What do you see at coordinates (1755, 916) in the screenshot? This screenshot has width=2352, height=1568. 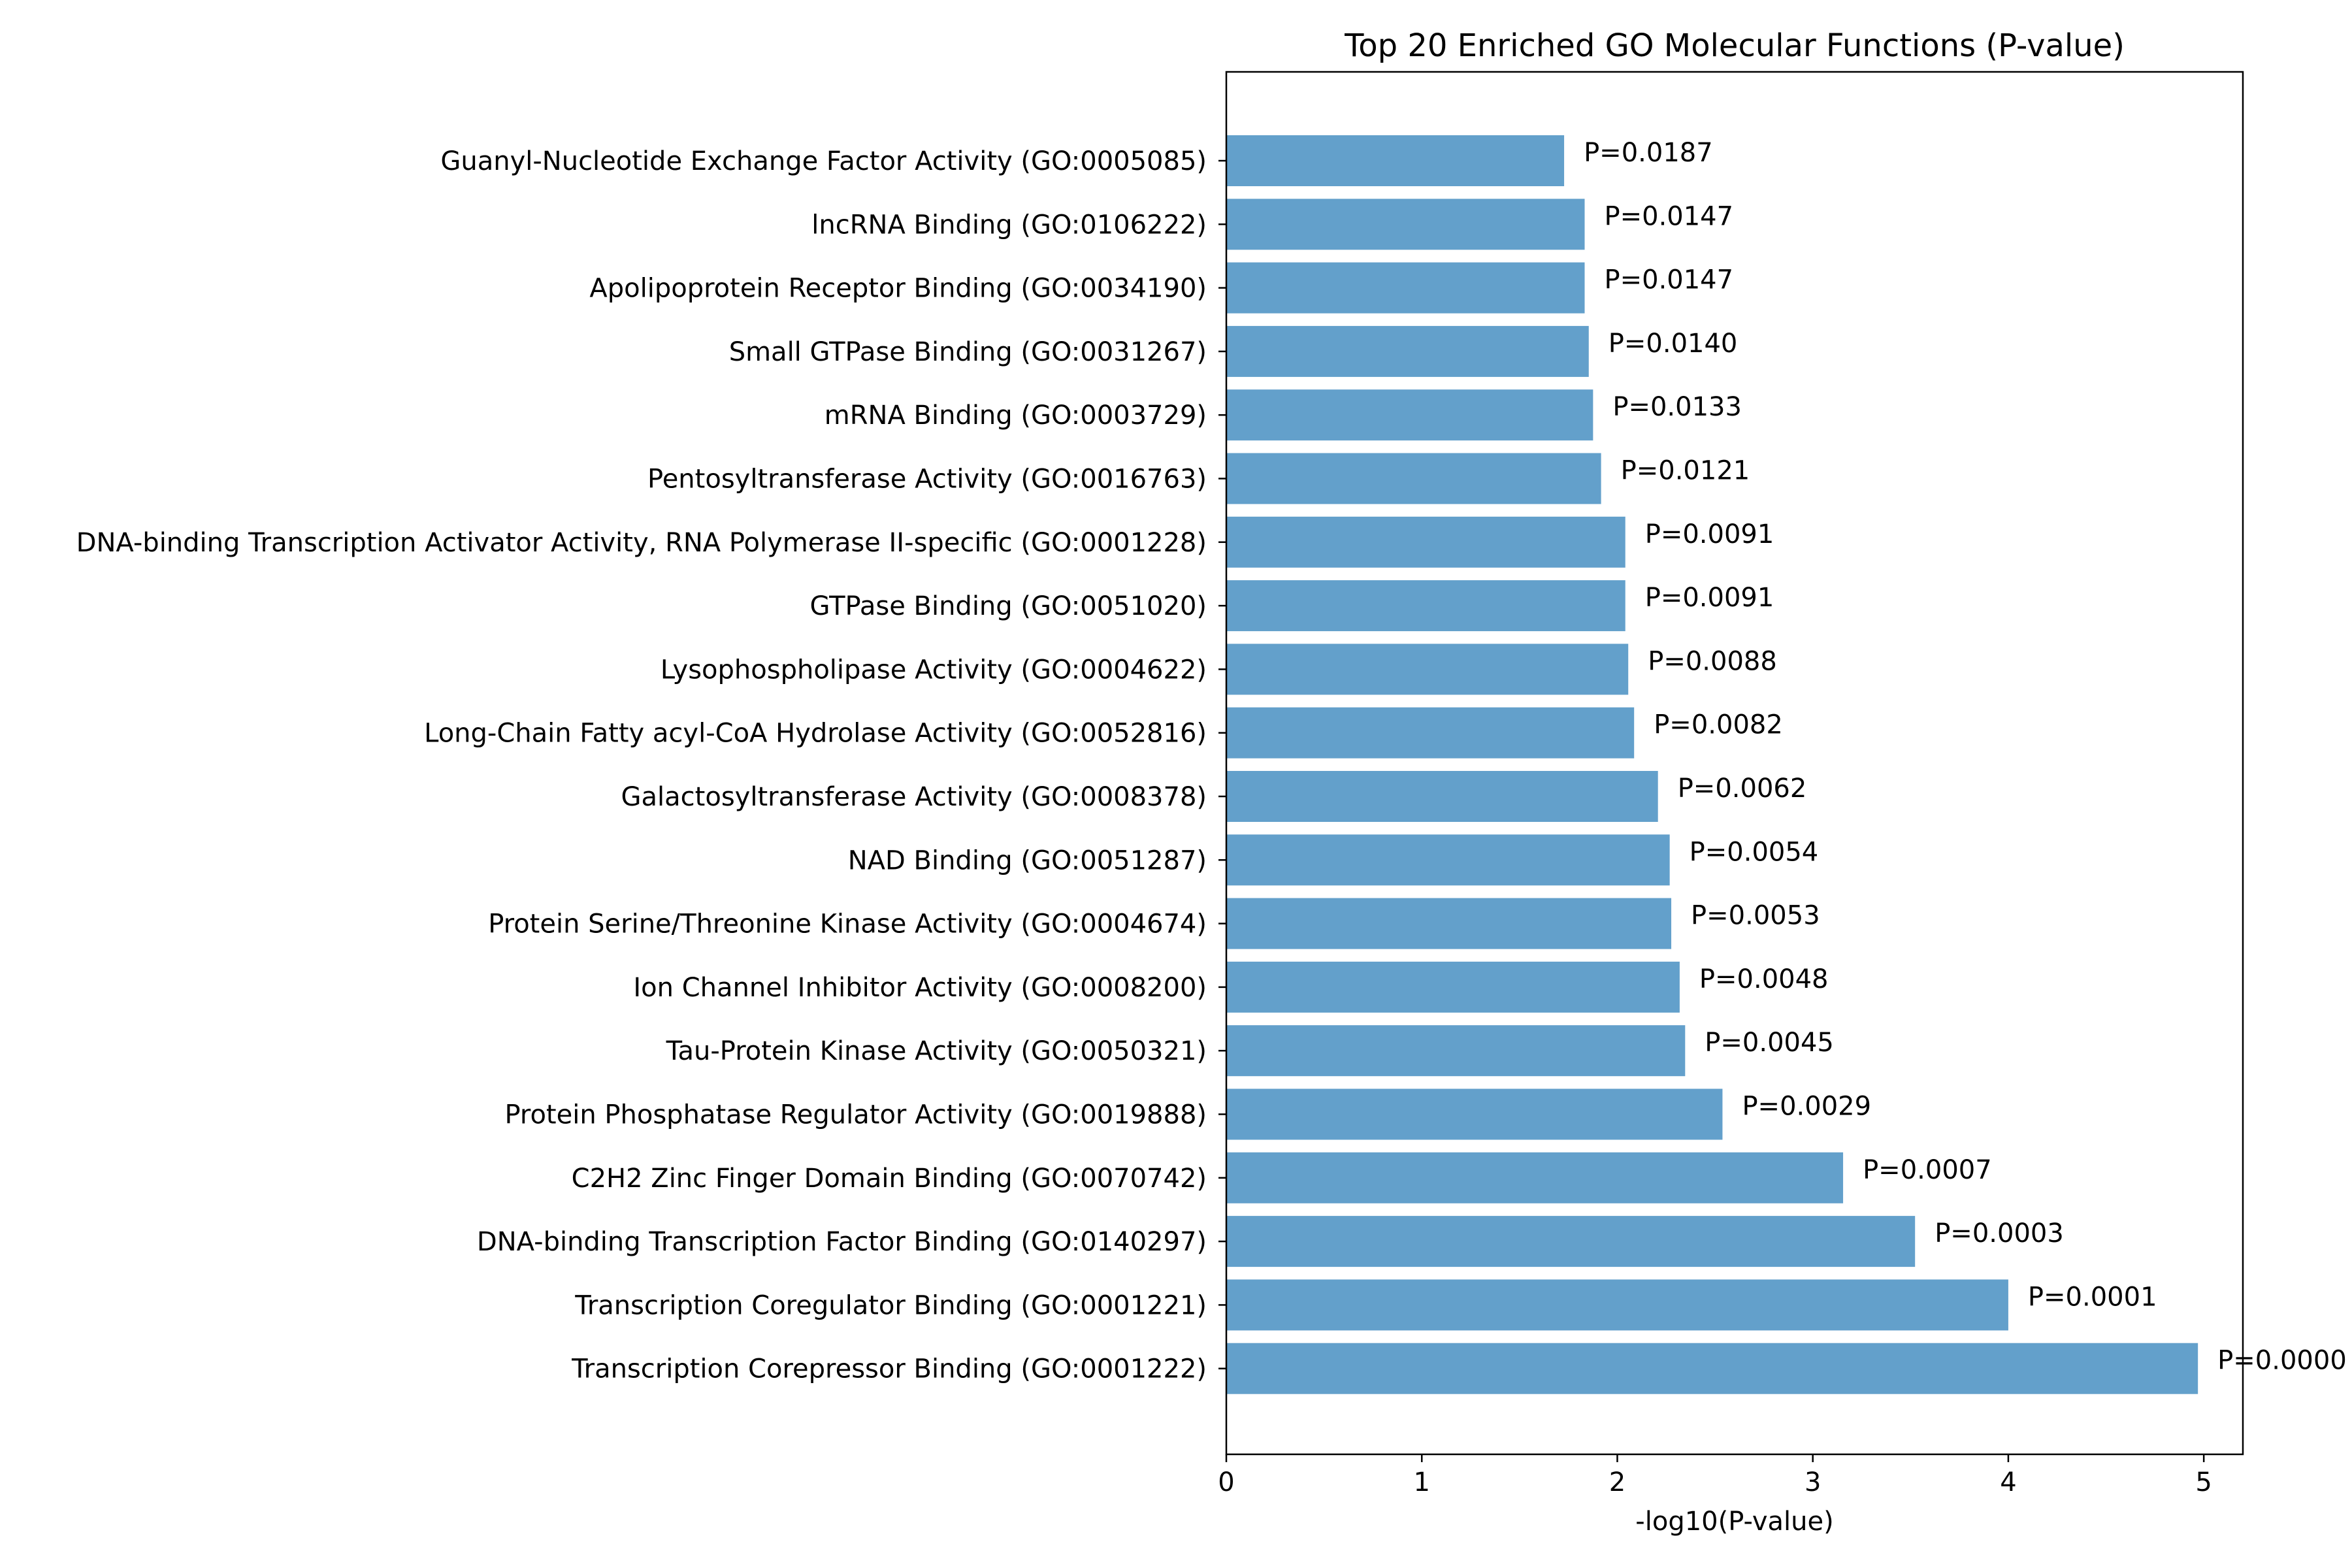 I see `bar-value-label: P=0.0053` at bounding box center [1755, 916].